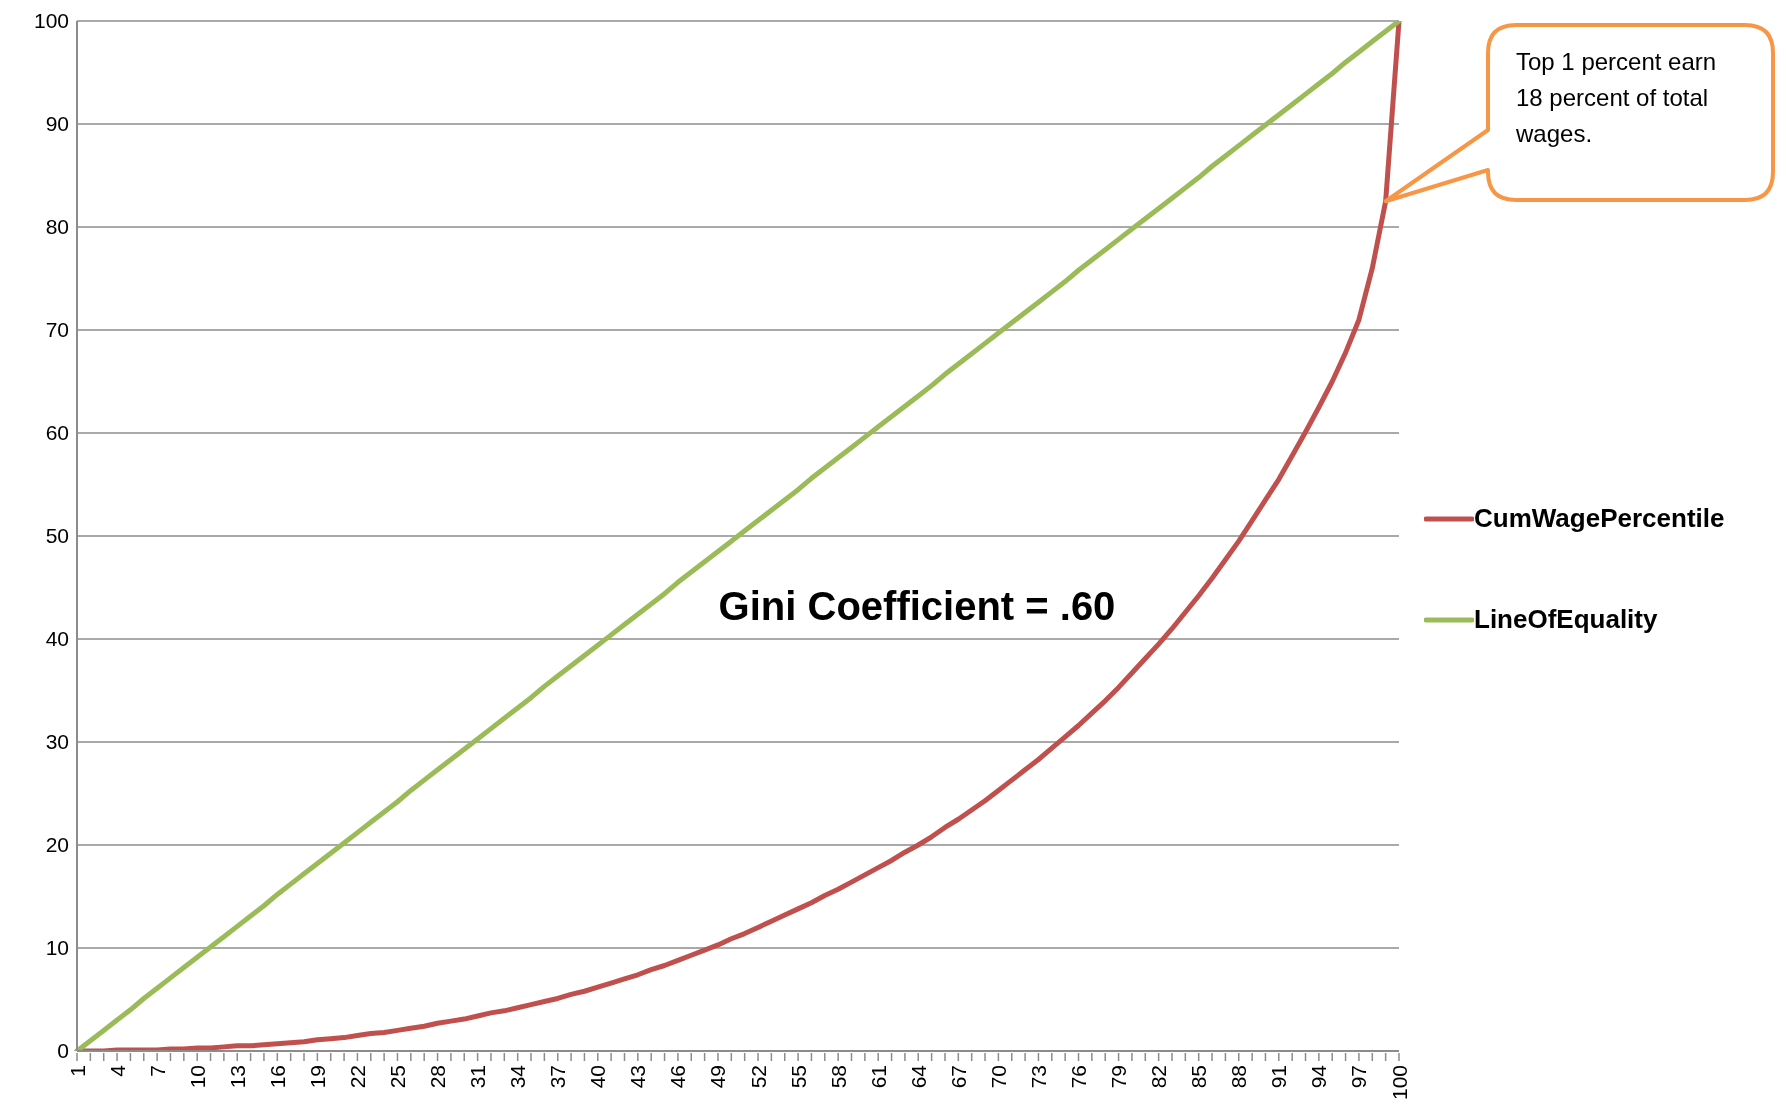 This screenshot has height=1108, width=1786. I want to click on x-tick-label: 67, so click(958, 1077).